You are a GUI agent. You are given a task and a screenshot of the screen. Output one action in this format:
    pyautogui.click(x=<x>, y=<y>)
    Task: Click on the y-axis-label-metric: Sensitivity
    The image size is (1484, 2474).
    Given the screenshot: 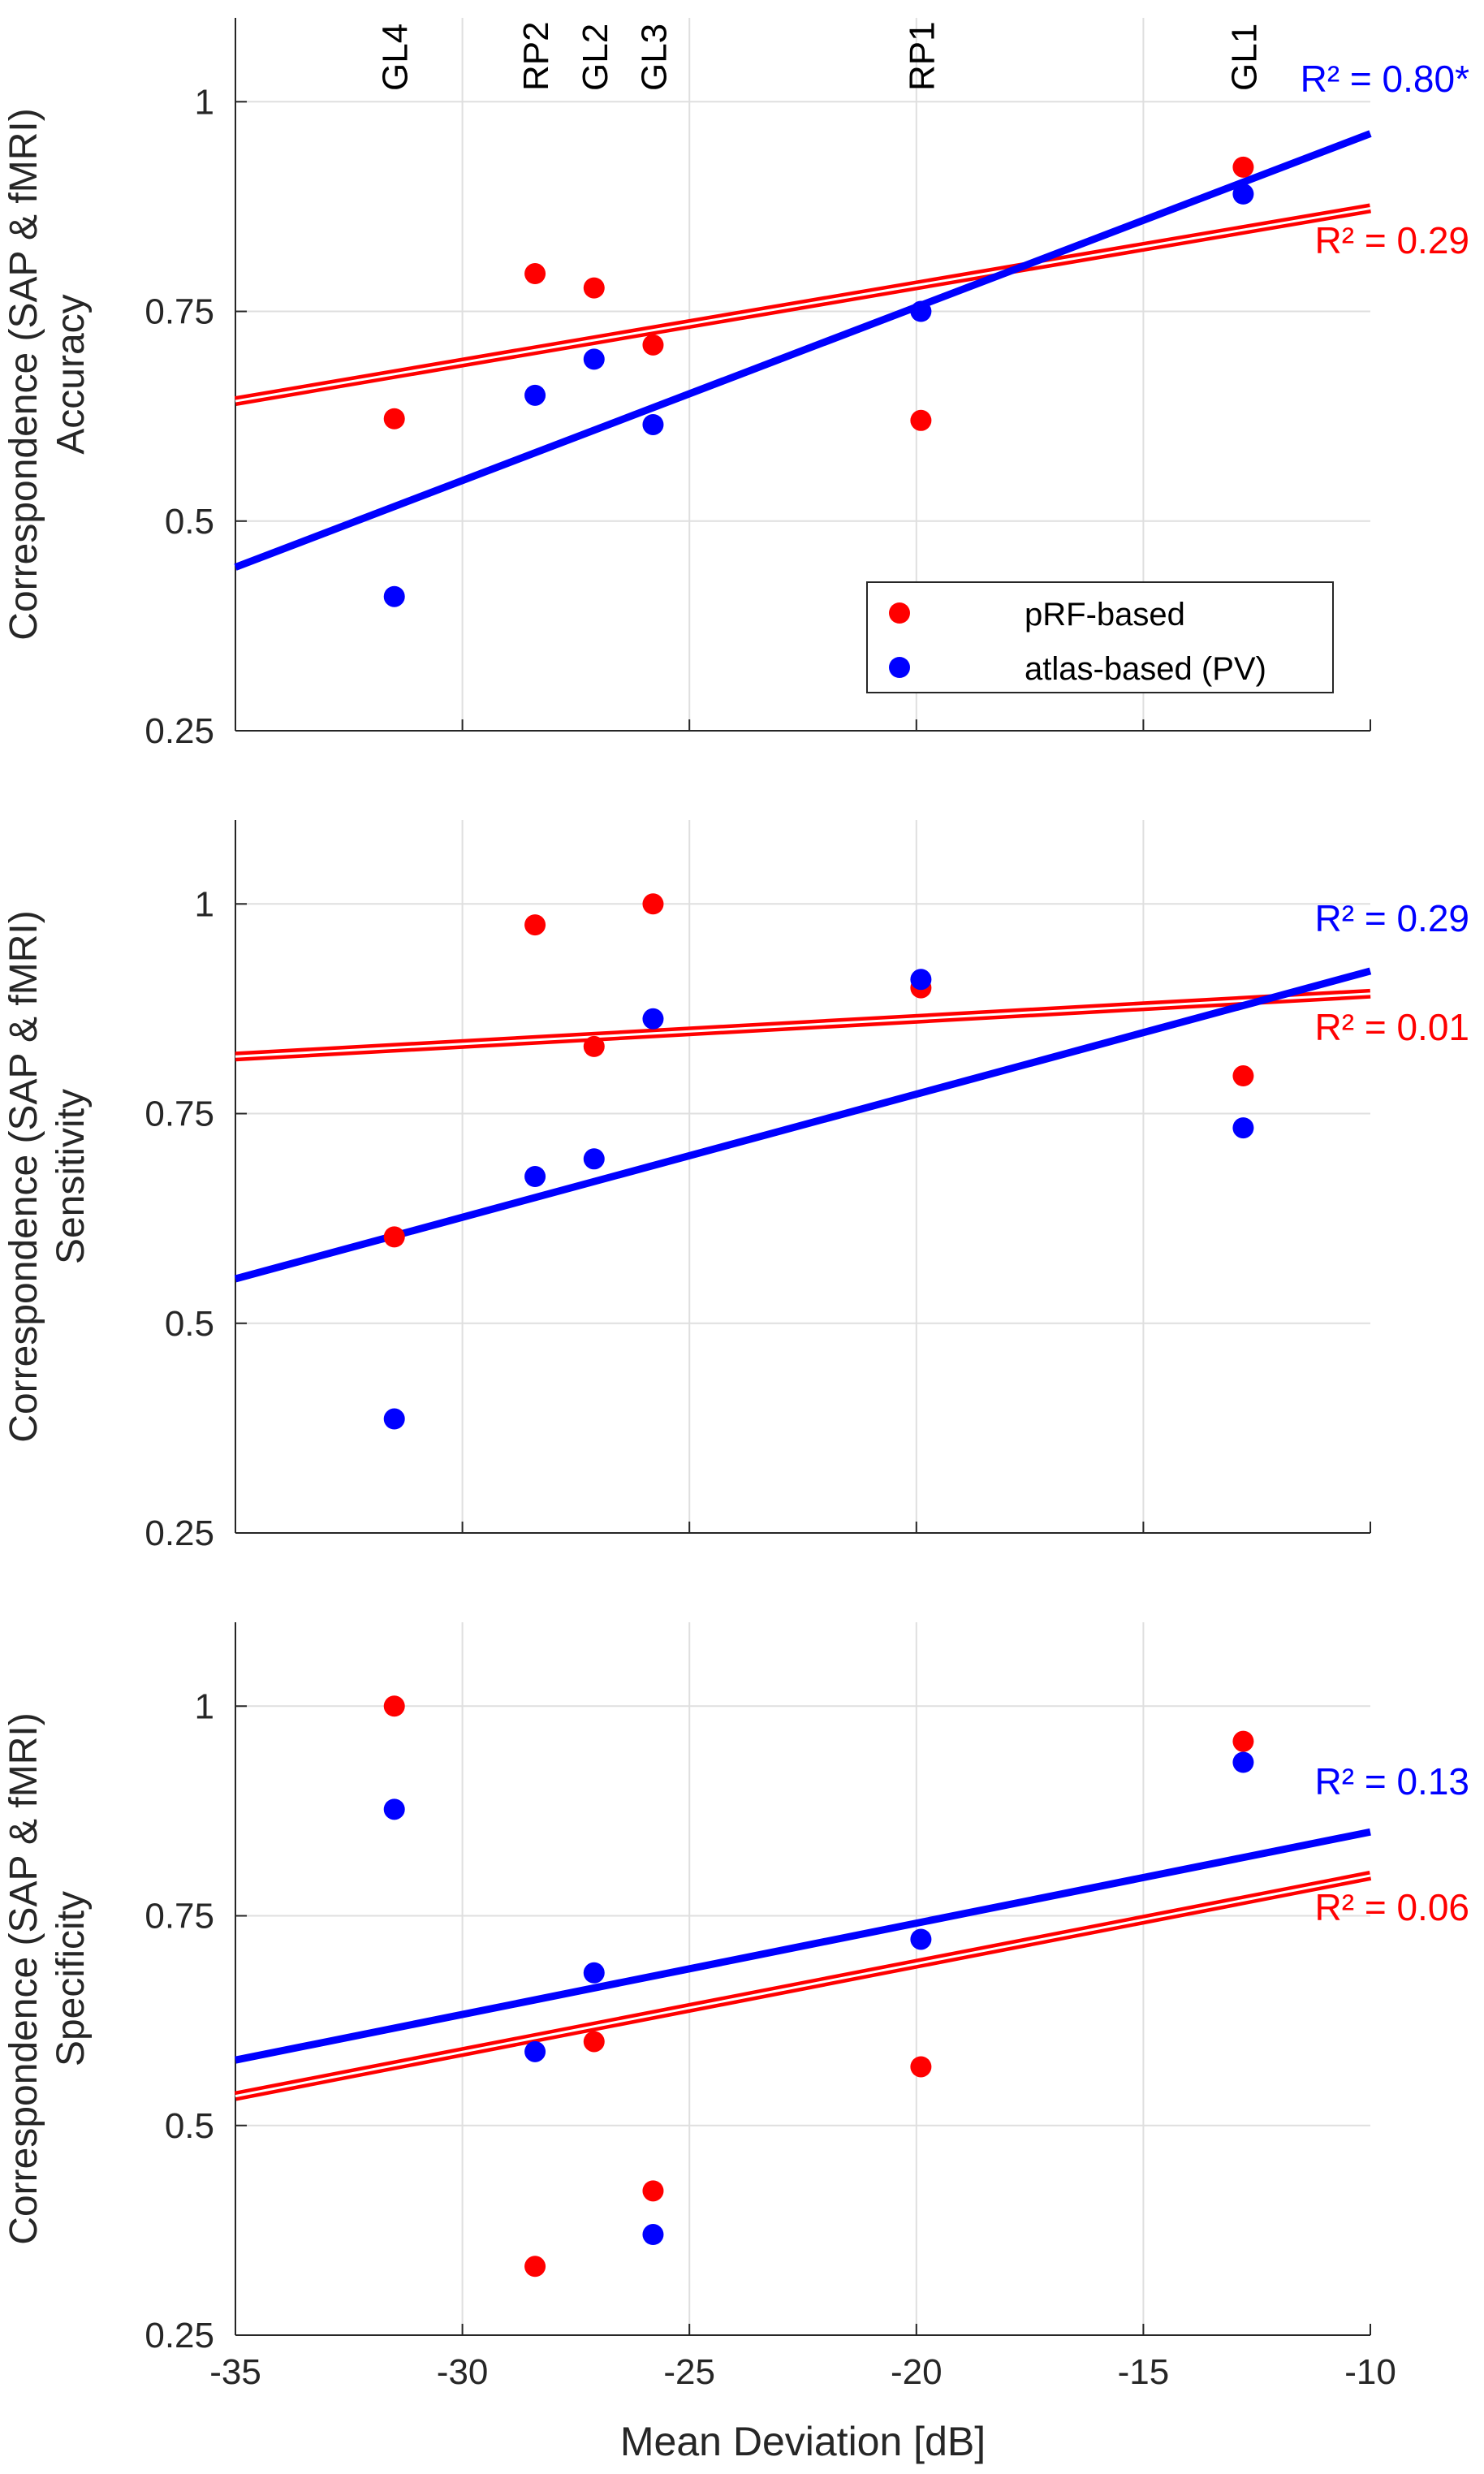 What is the action you would take?
    pyautogui.click(x=71, y=1176)
    